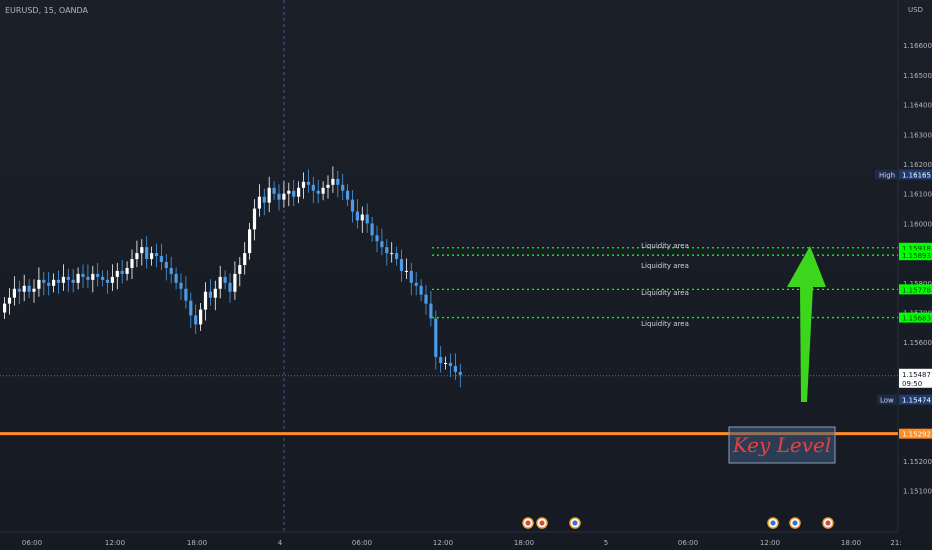 This screenshot has height=550, width=932. What do you see at coordinates (915, 378) in the screenshot?
I see `current-price-tag` at bounding box center [915, 378].